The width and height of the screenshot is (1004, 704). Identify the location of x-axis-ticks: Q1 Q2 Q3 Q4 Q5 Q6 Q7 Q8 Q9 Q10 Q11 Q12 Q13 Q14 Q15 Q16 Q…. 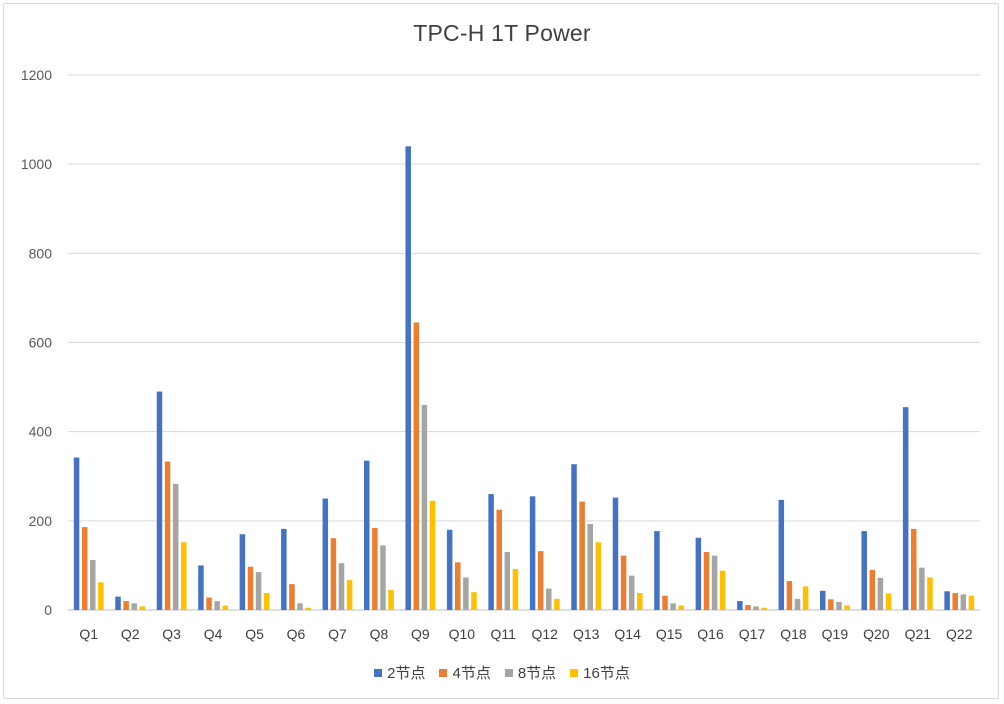
(525, 634).